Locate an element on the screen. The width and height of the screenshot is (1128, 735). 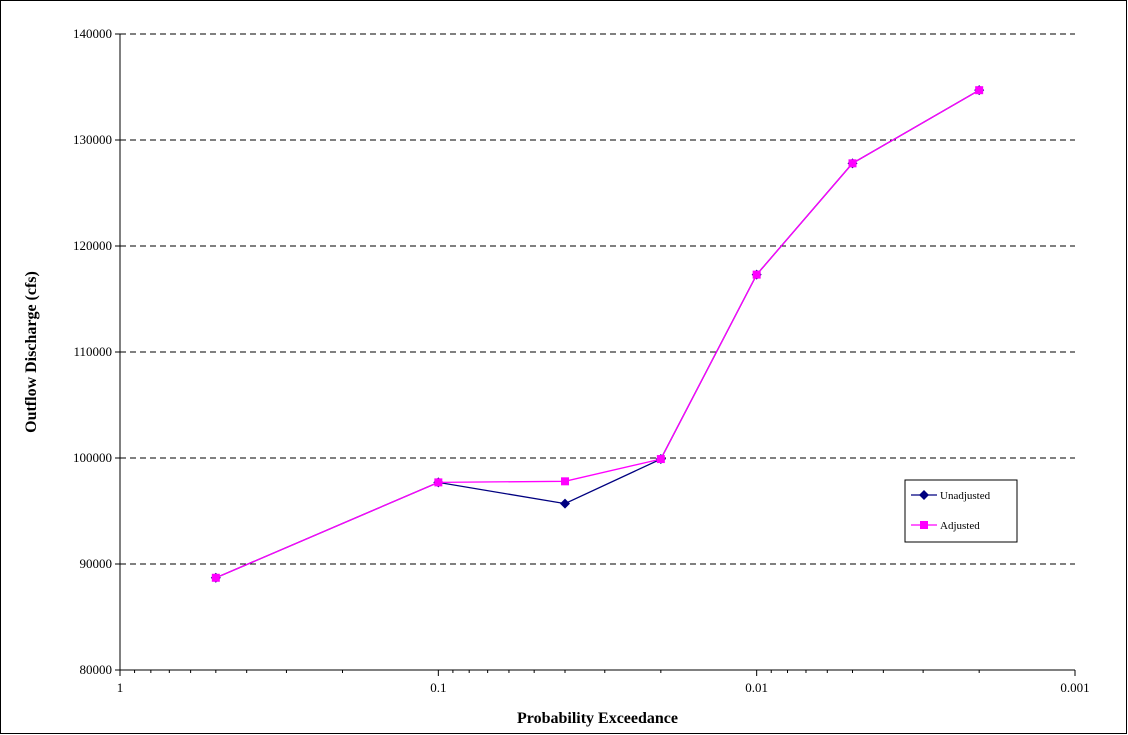
legend-label: Unadjusted is located at coordinates (965, 496).